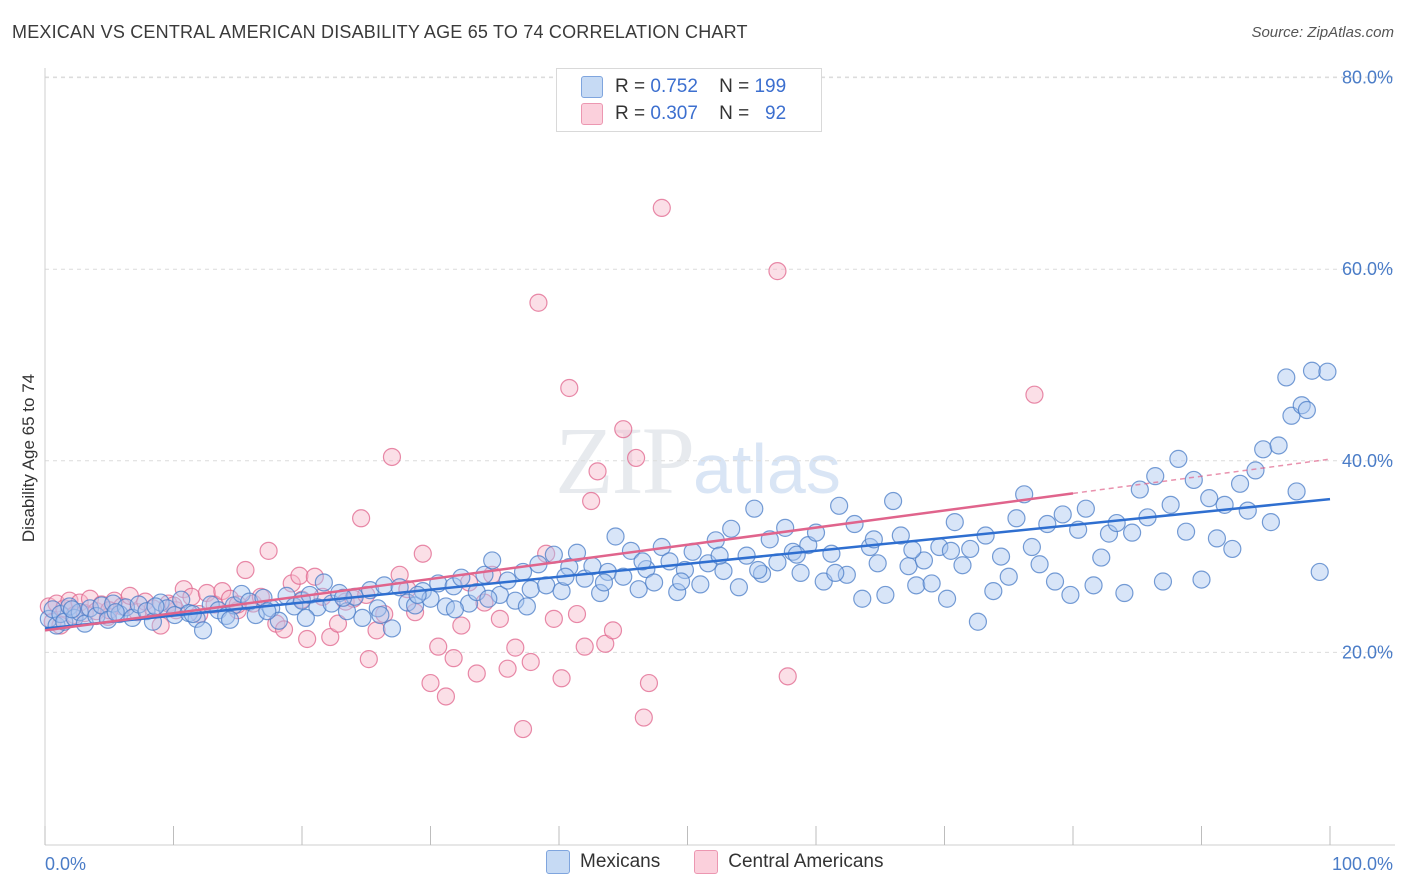  Describe the element at coordinates (592, 87) in the screenshot. I see `legend-swatch-mexicans` at that location.